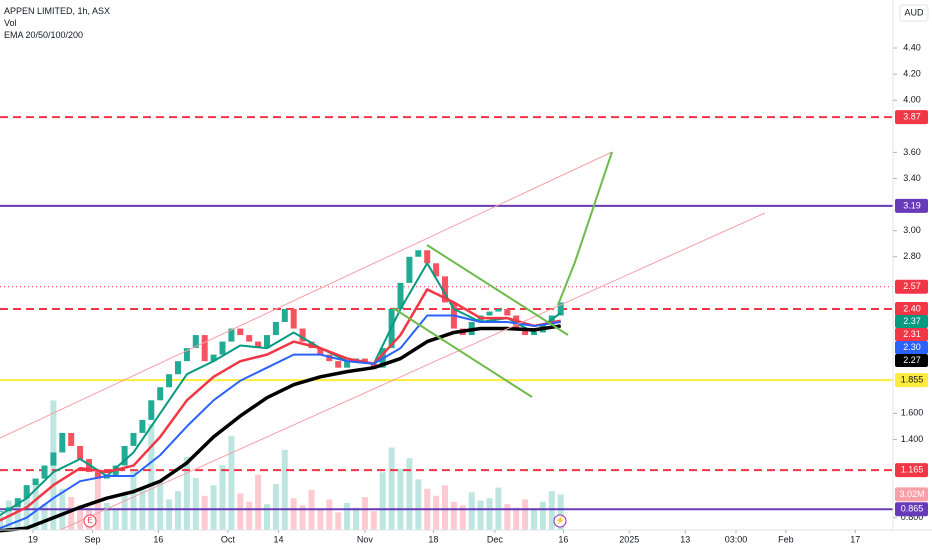  I want to click on price-tag-label: 2.27, so click(912, 360).